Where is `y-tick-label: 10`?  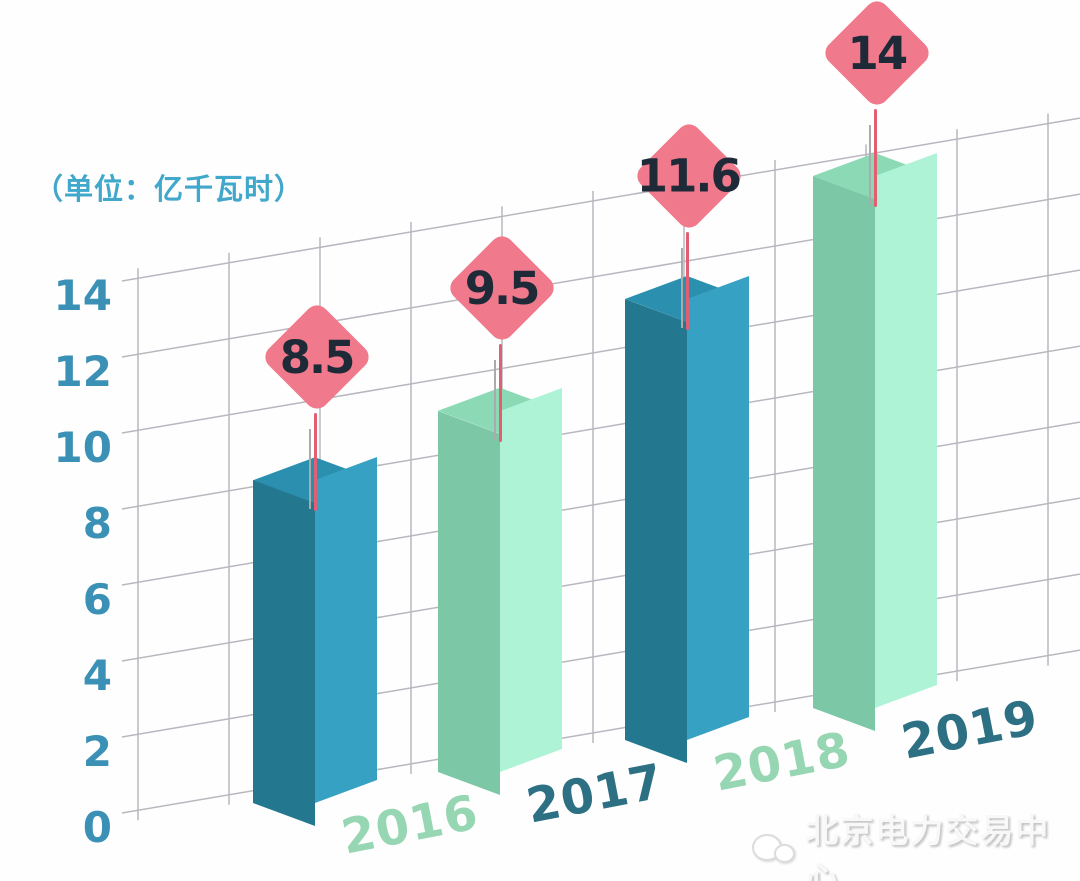
y-tick-label: 10 is located at coordinates (82, 447).